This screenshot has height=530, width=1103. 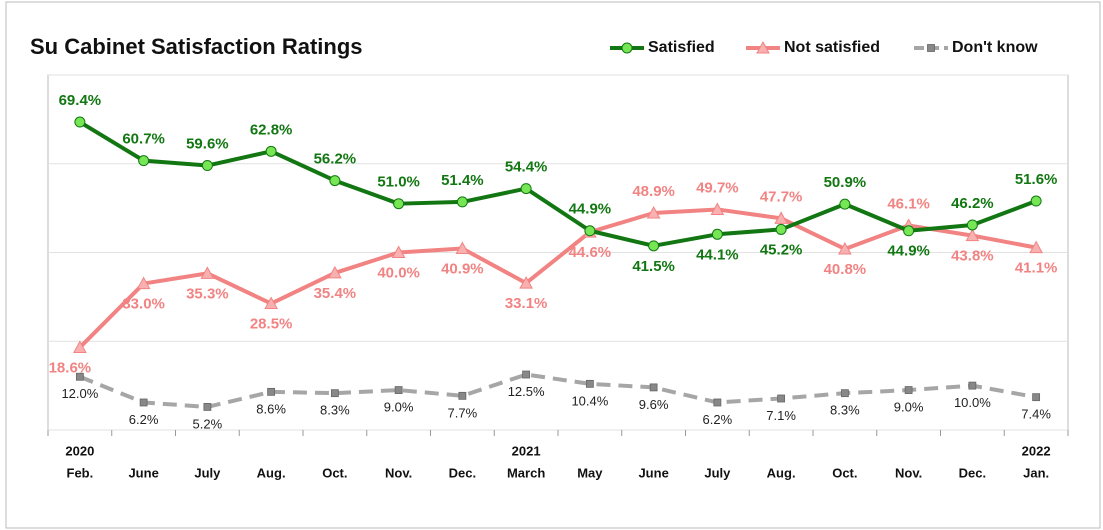 I want to click on data-label: 28.5%, so click(x=271, y=324).